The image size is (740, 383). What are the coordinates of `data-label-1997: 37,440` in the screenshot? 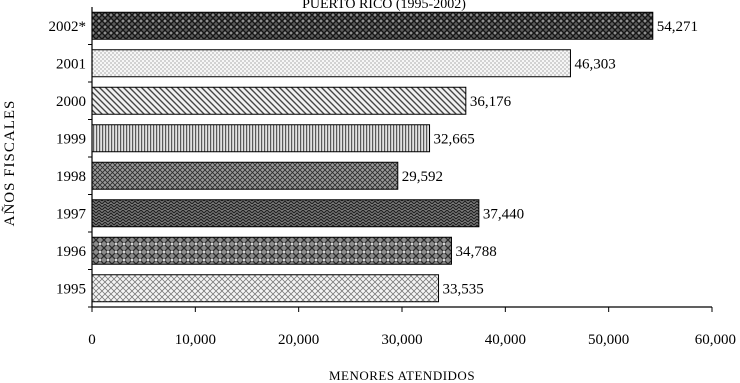 It's located at (503, 214).